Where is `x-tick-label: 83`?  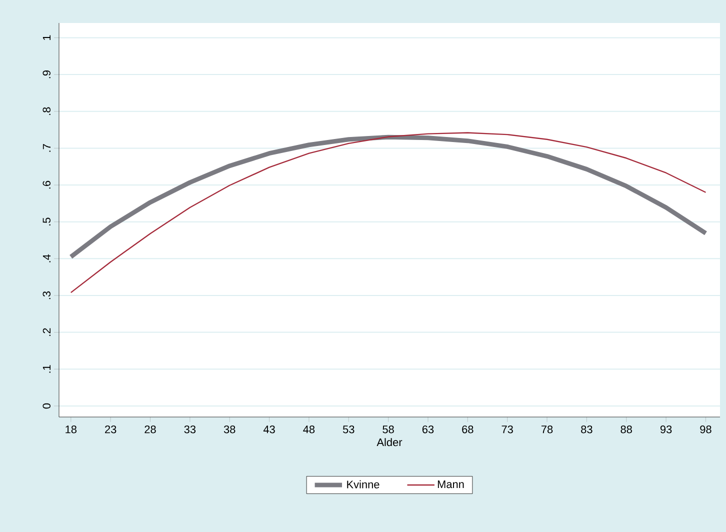
x-tick-label: 83 is located at coordinates (586, 430).